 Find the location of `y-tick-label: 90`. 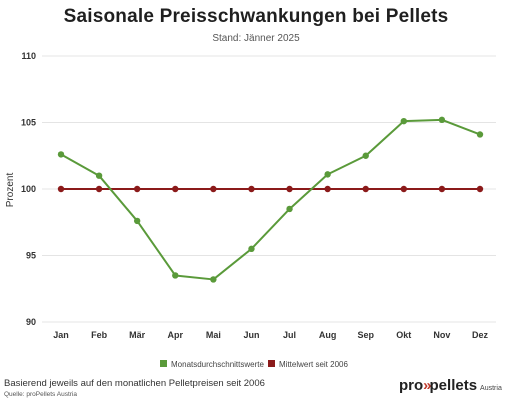

y-tick-label: 90 is located at coordinates (31, 322).